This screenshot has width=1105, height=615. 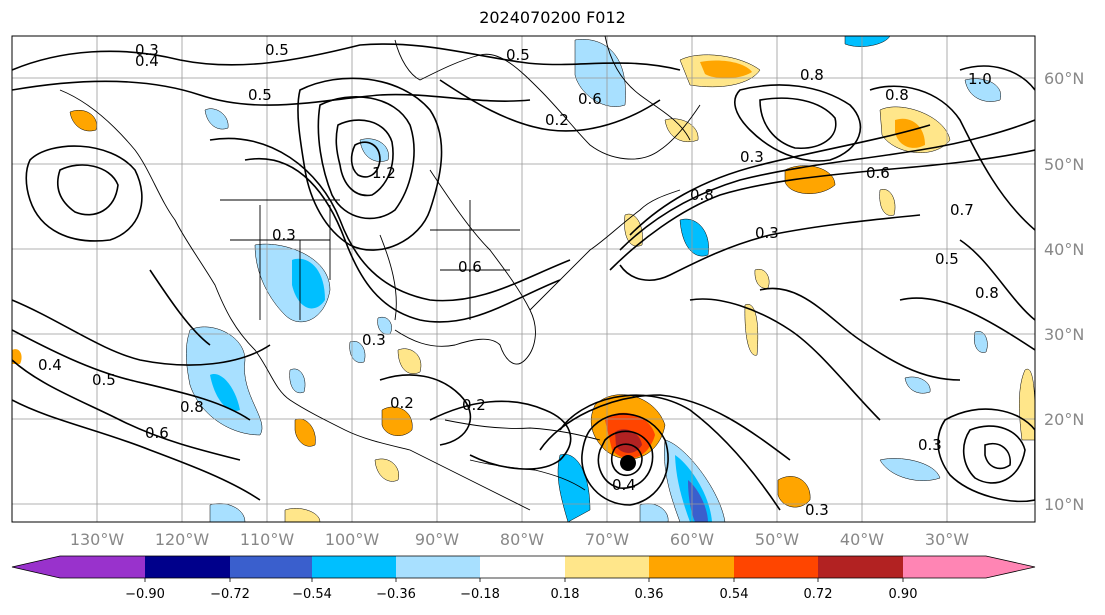 I want to click on lat-axis-labels: 60°N 50°N 40°N 30°N 20°N 10°N, so click(x=1064, y=291).